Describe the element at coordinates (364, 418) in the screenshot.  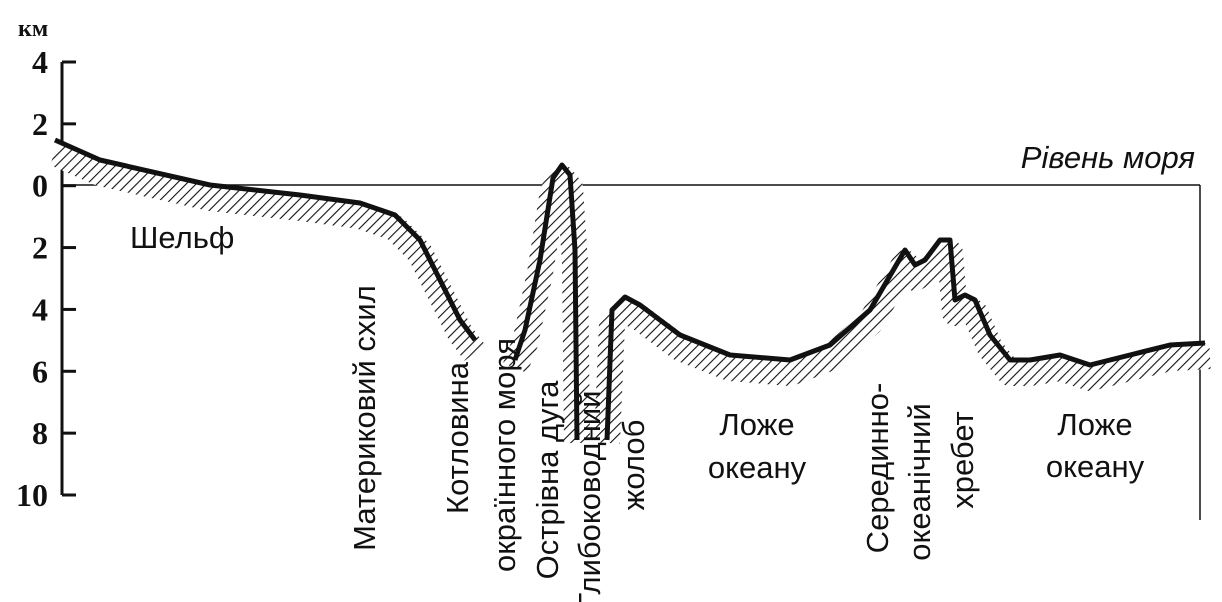
I see `slope-label: Материковий схил` at that location.